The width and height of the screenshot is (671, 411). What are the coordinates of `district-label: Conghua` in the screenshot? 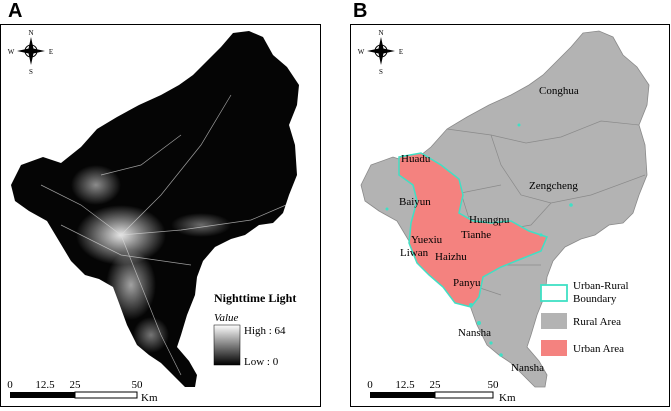 It's located at (559, 91).